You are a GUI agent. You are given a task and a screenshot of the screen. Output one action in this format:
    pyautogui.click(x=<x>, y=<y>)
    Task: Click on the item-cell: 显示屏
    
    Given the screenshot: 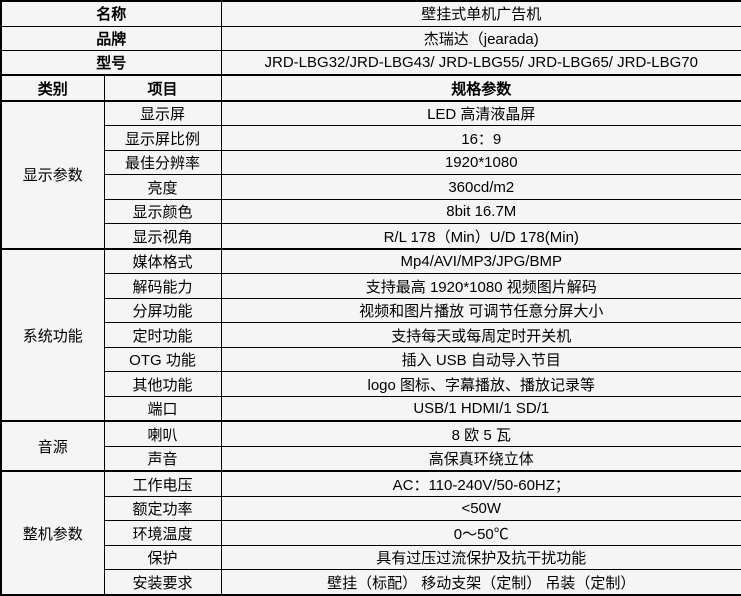 What is the action you would take?
    pyautogui.click(x=162, y=113)
    